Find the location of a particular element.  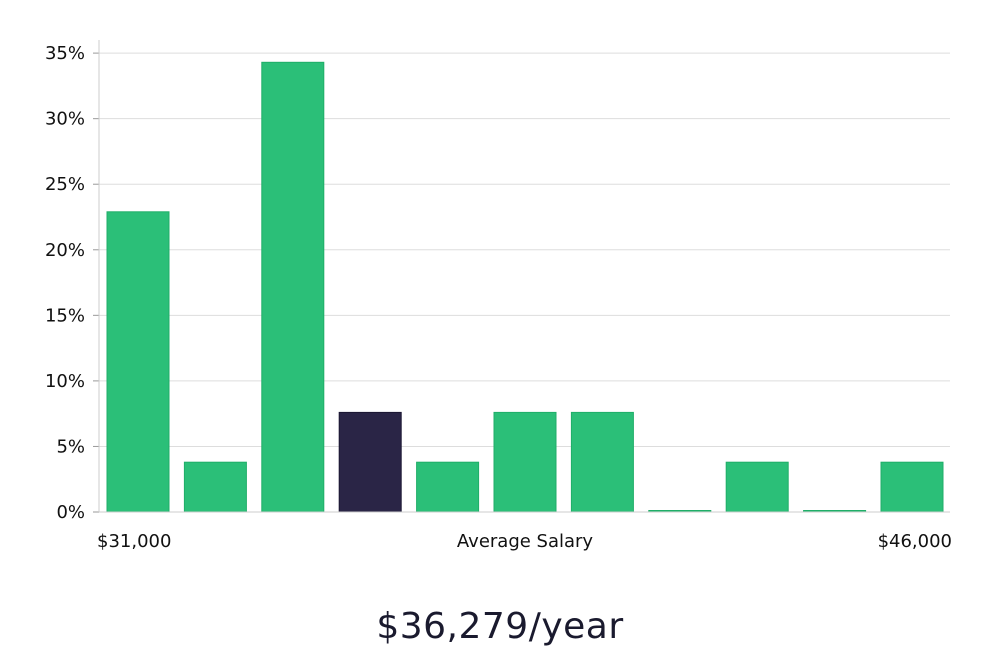

y-tick-label: 0% is located at coordinates (70, 512).